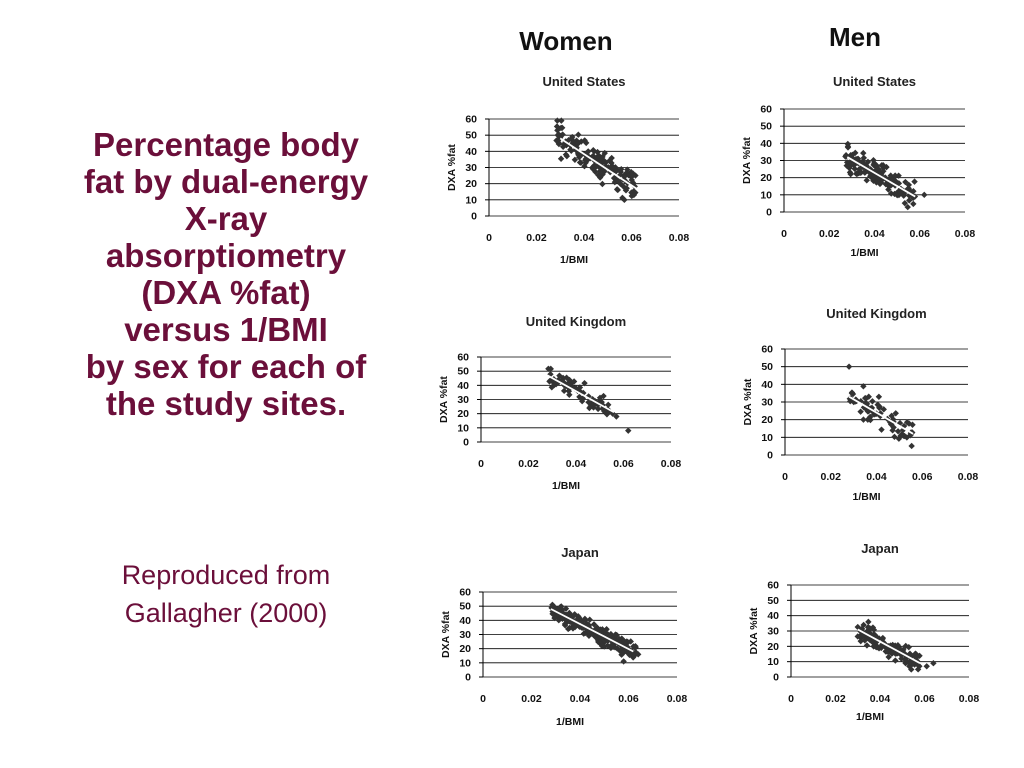 The width and height of the screenshot is (1024, 768). Describe the element at coordinates (855, 37) in the screenshot. I see `column-header-men: Men` at that location.